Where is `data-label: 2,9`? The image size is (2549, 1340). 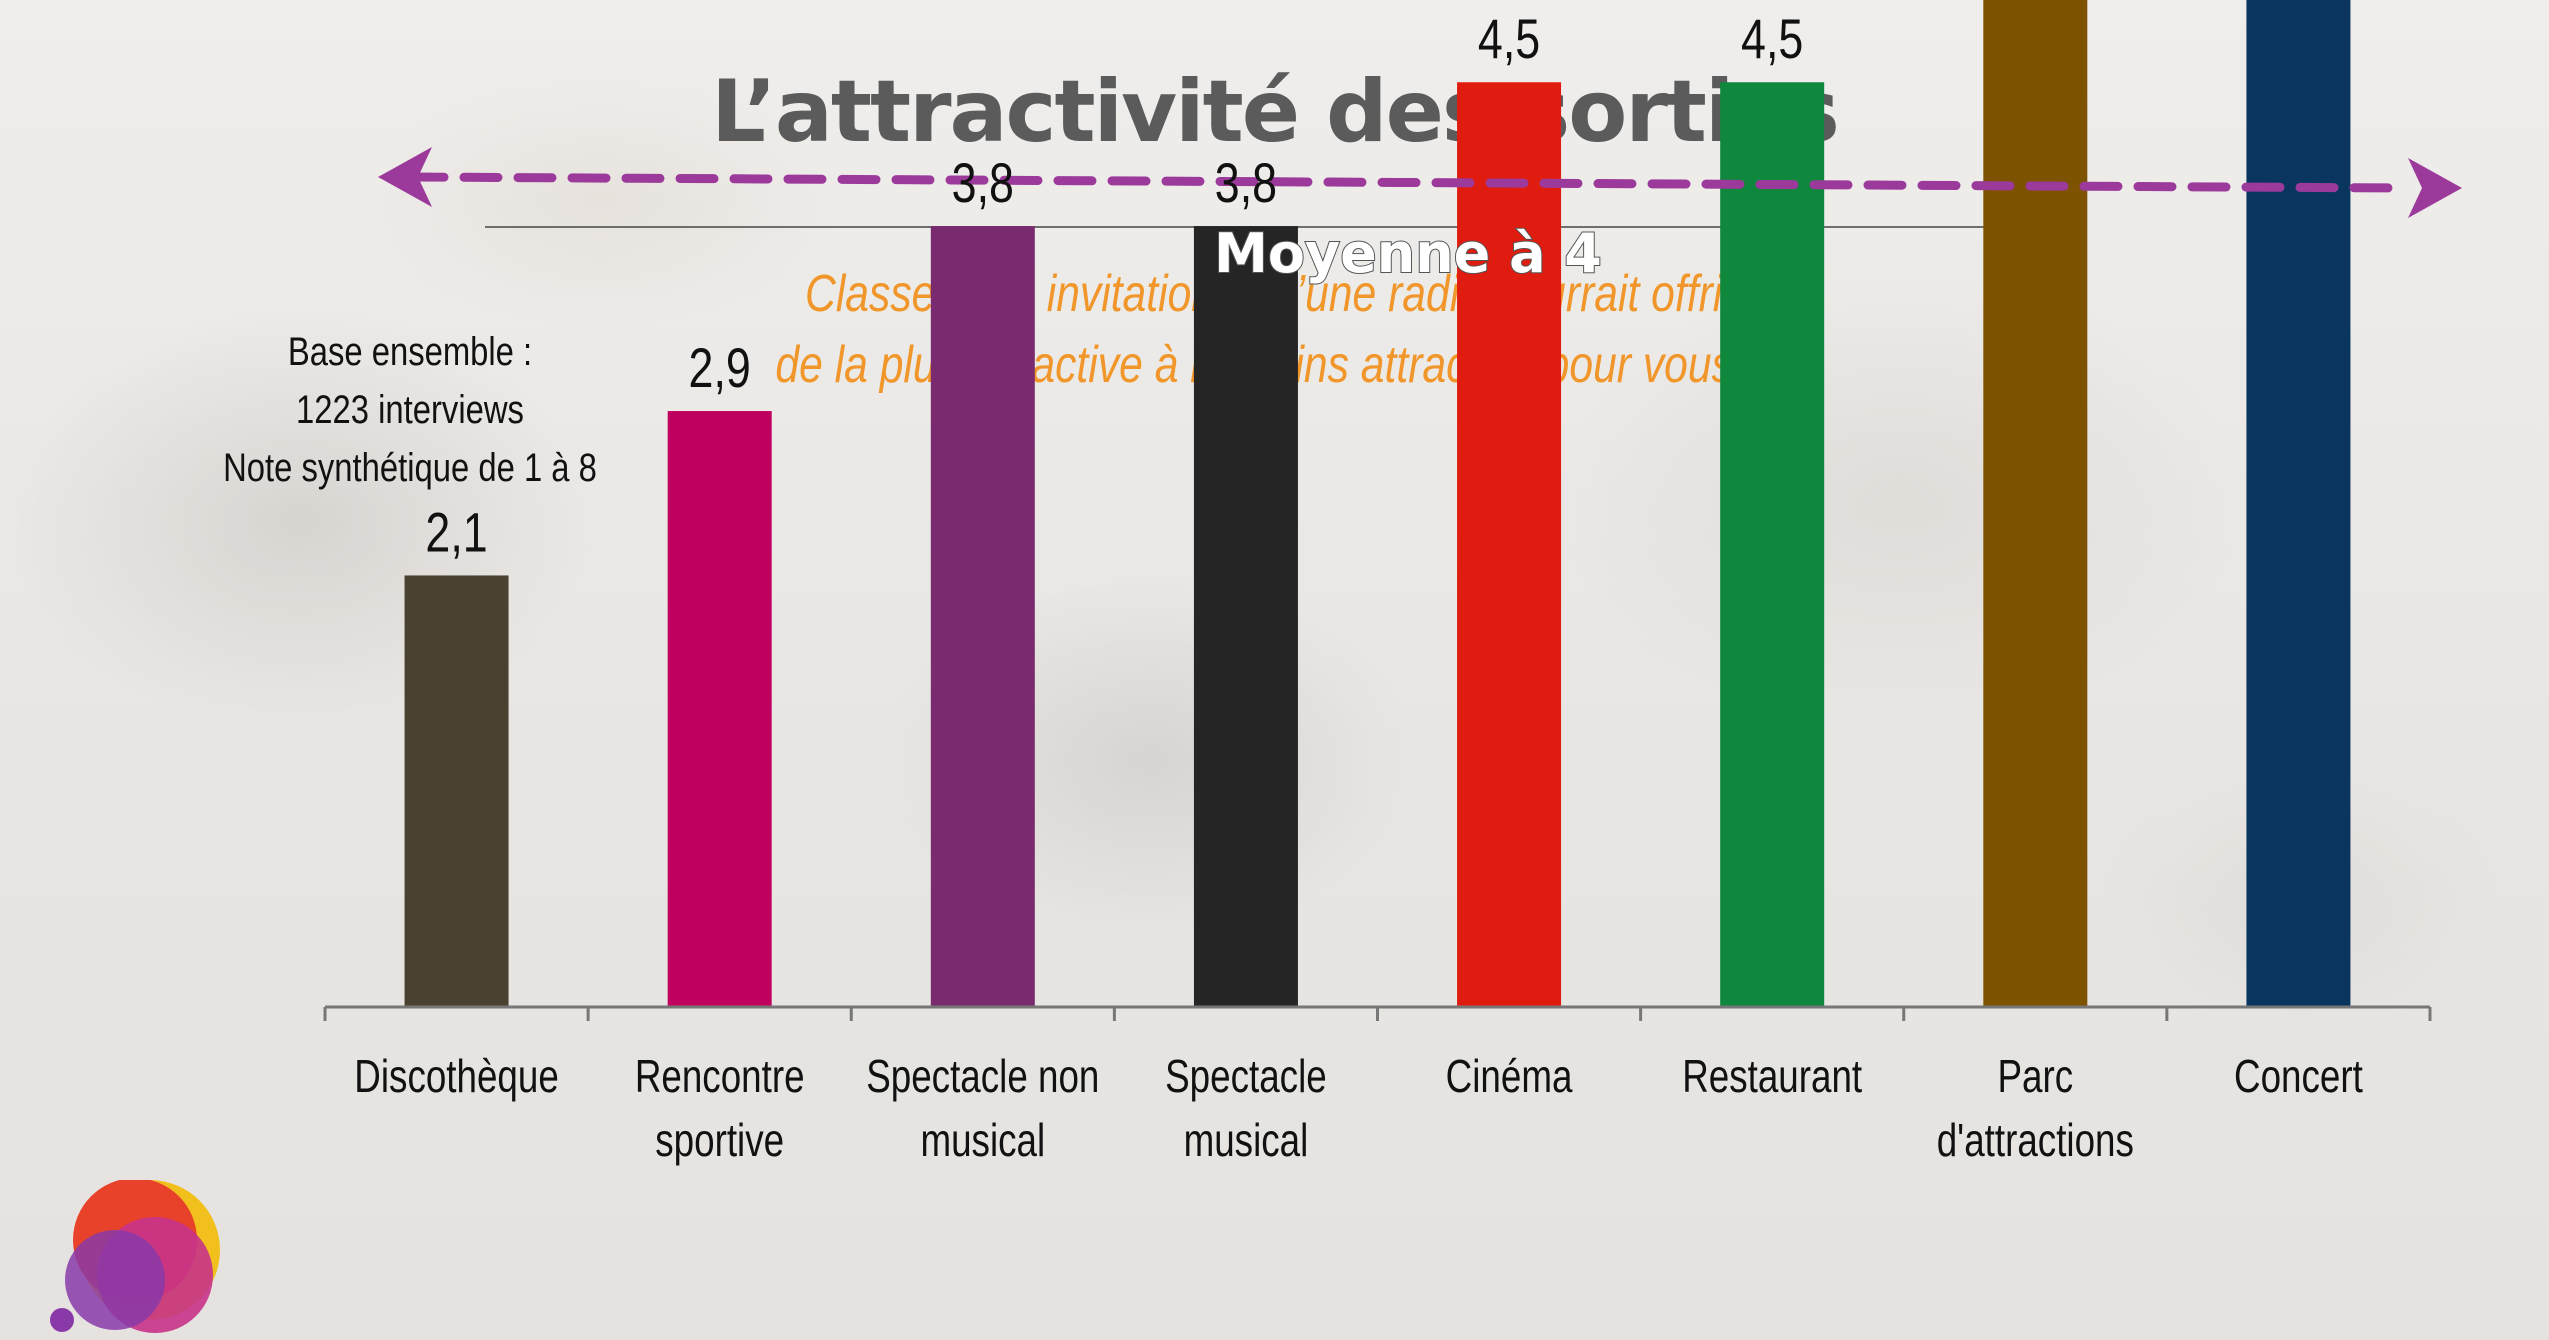 data-label: 2,9 is located at coordinates (720, 367).